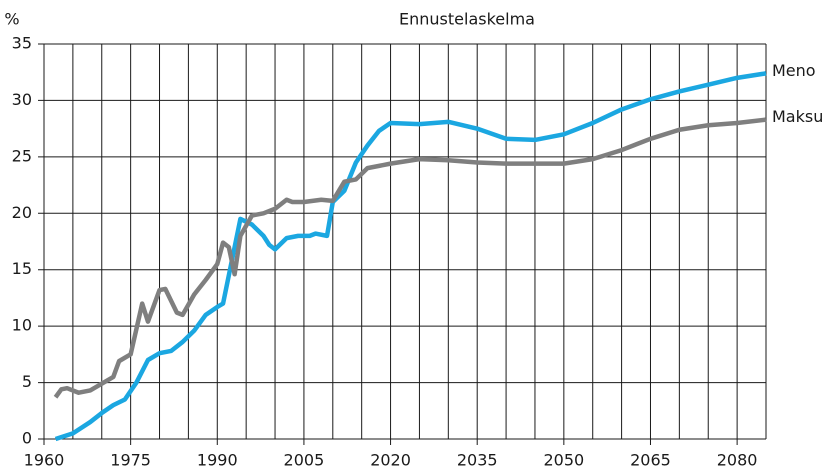 Image resolution: width=840 pixels, height=473 pixels. I want to click on x-tick-label: 2080, so click(737, 460).